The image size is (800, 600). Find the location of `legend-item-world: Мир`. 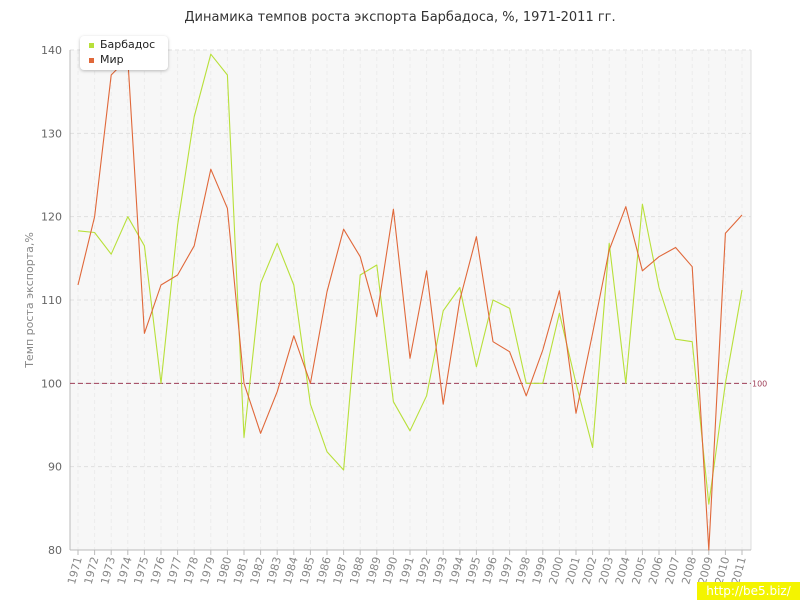

legend-item-world: Мир is located at coordinates (106, 60).